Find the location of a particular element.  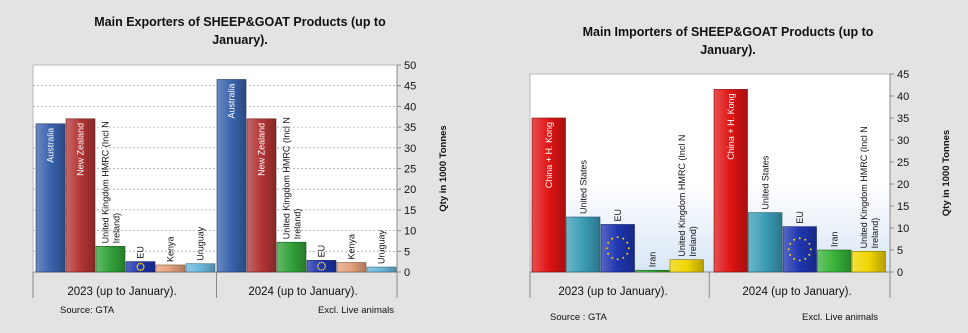

bar-label: United States is located at coordinates (583, 186).